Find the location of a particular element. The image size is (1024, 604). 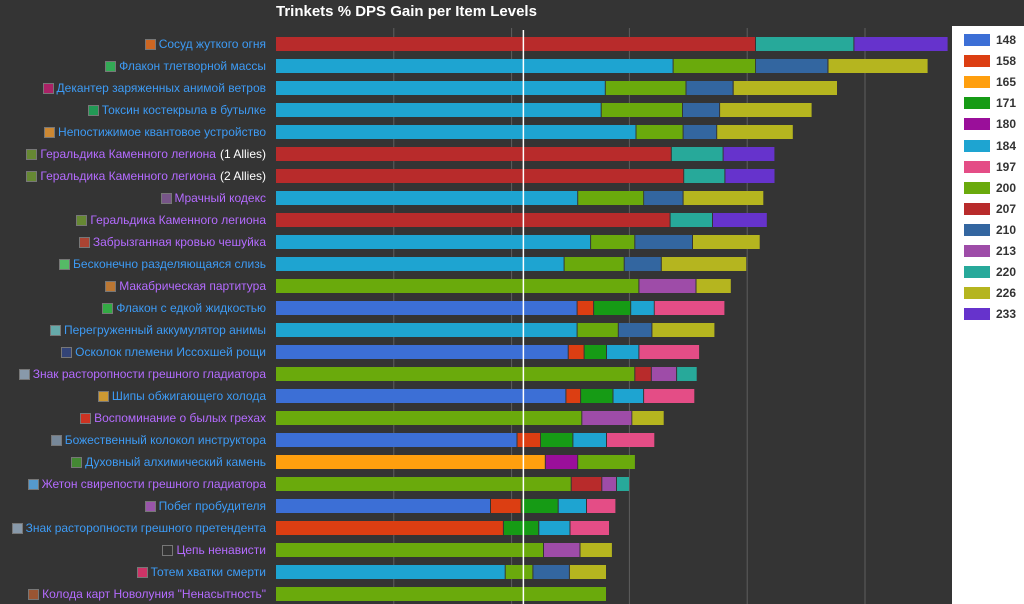

item-label: Жетон свирепости грешного гладиатора is located at coordinates (146, 484).